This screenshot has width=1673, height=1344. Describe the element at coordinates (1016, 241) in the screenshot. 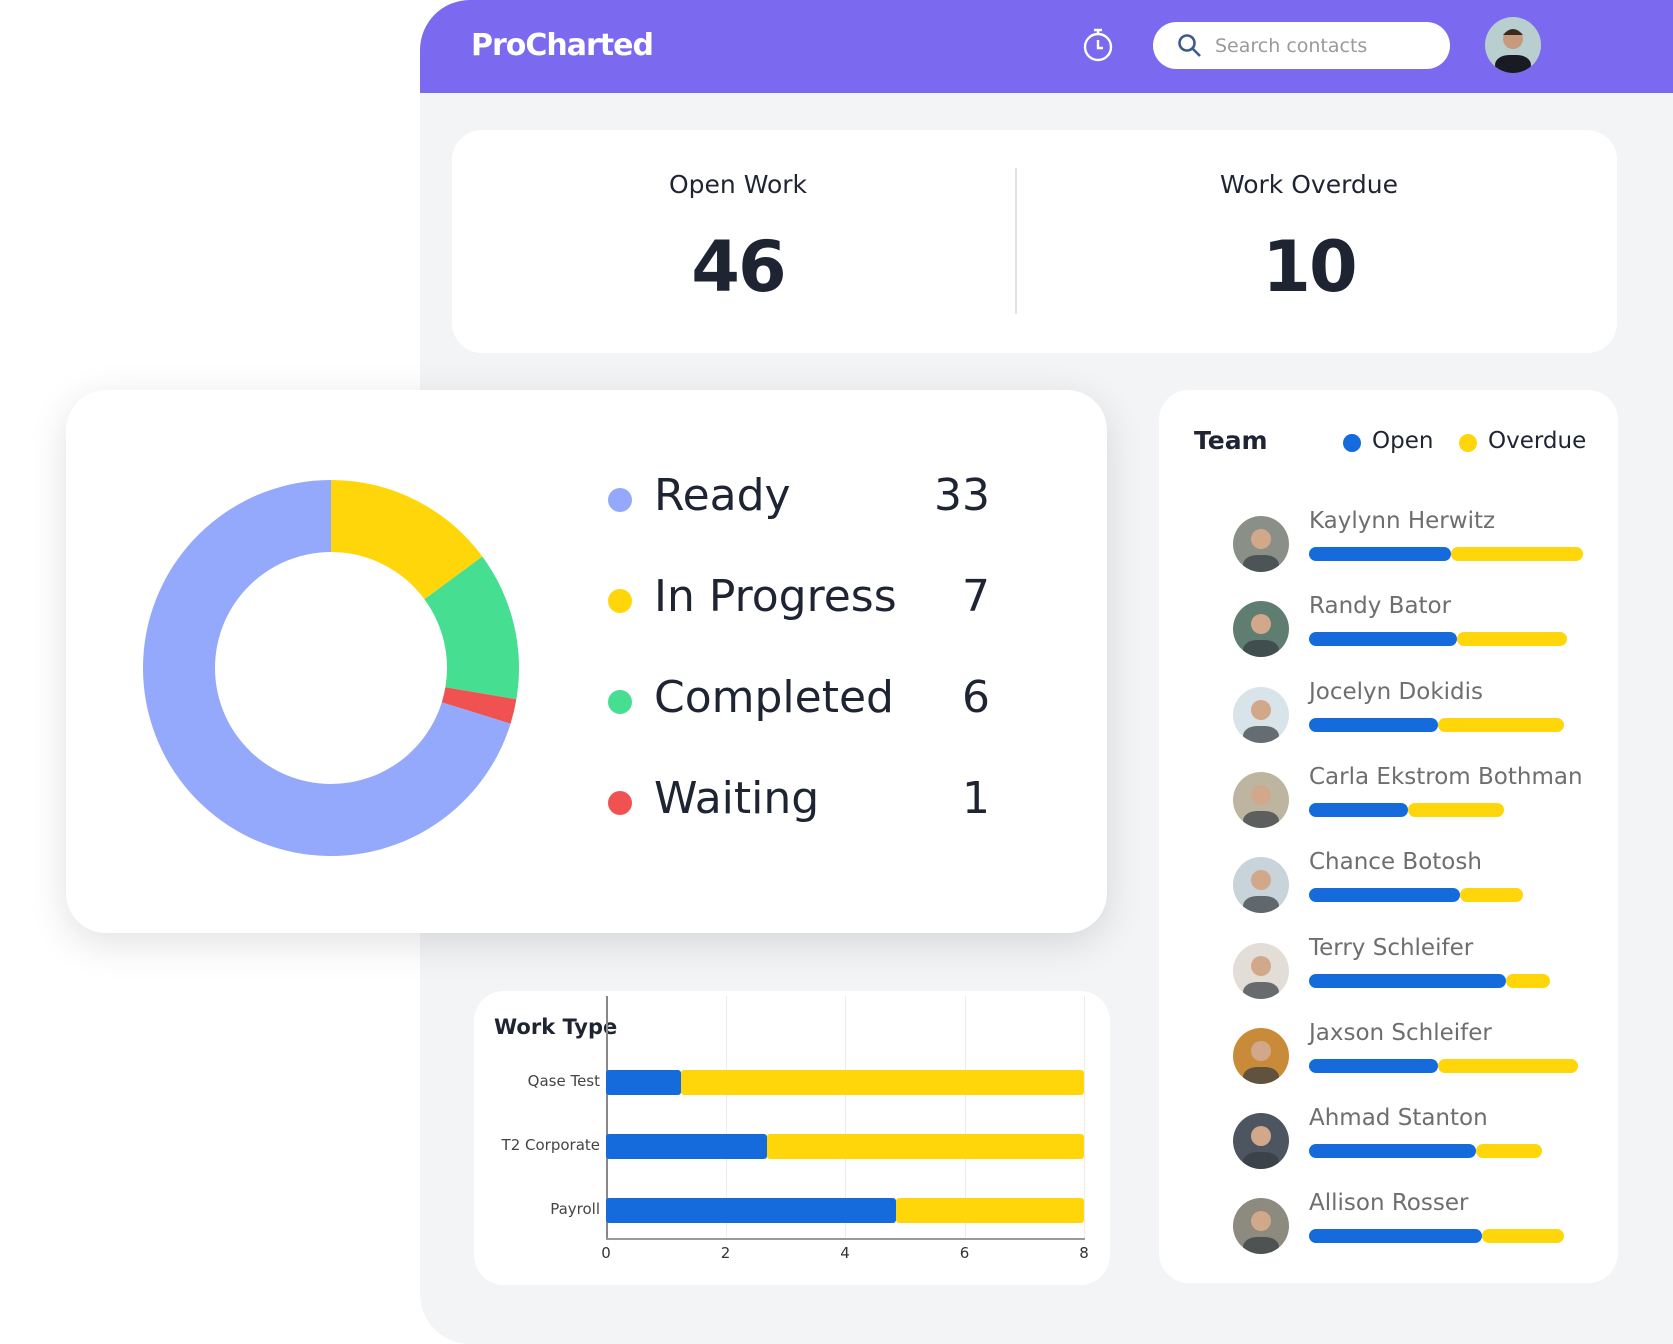

I see `divider` at that location.